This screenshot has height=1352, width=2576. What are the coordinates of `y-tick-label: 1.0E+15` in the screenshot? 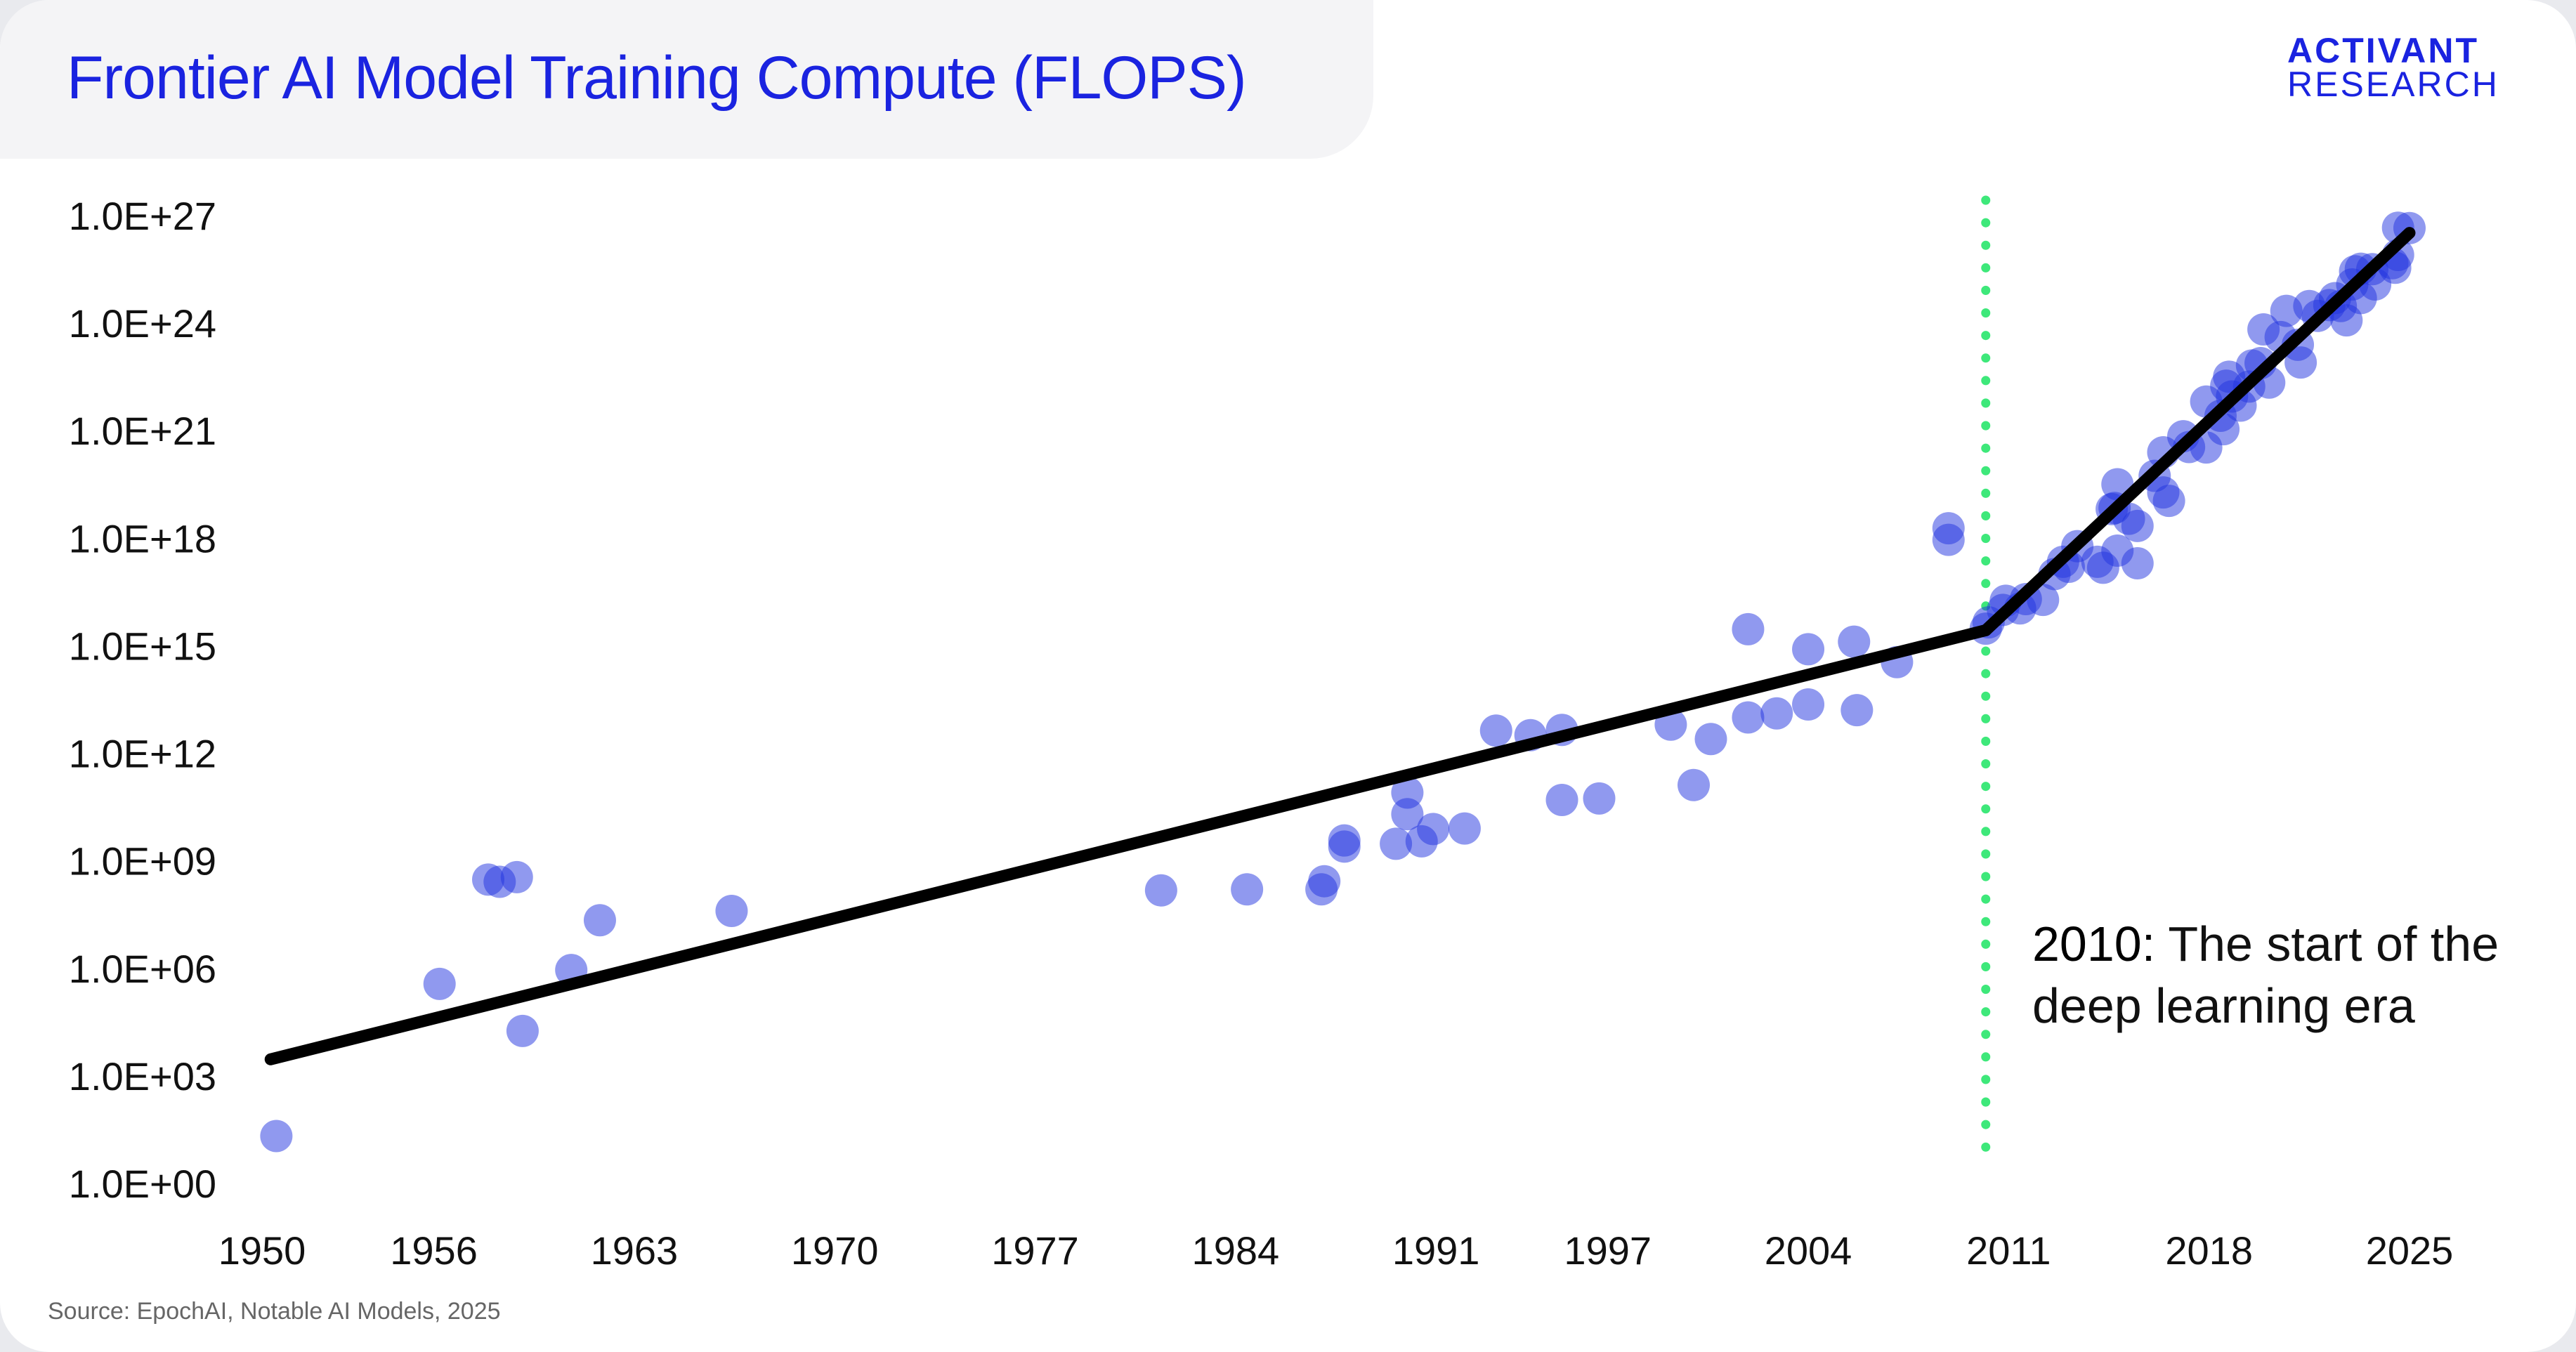 It's located at (142, 646).